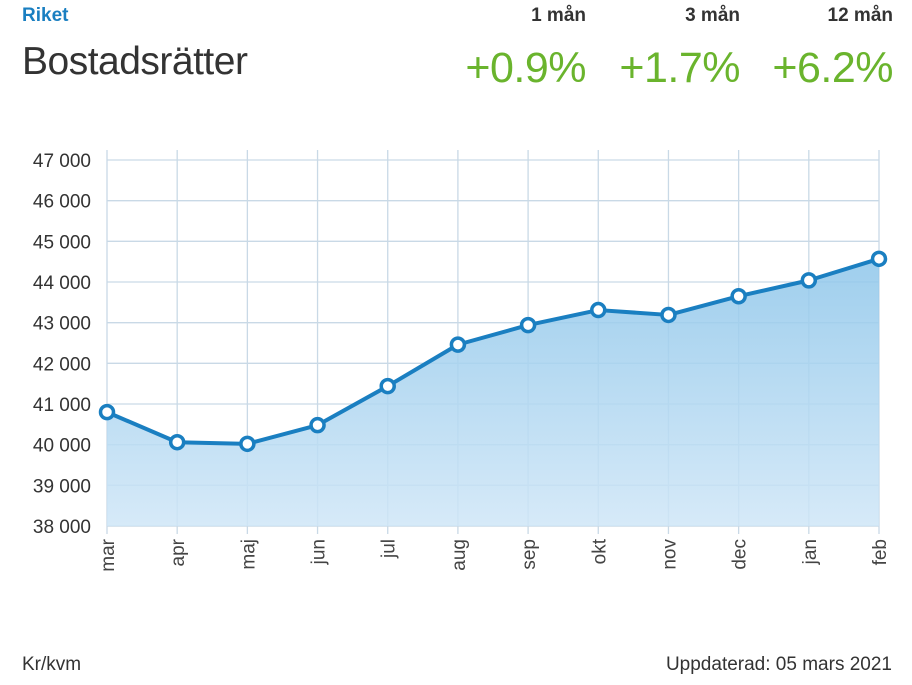  Describe the element at coordinates (458, 344) in the screenshot. I see `data-point-aug` at that location.